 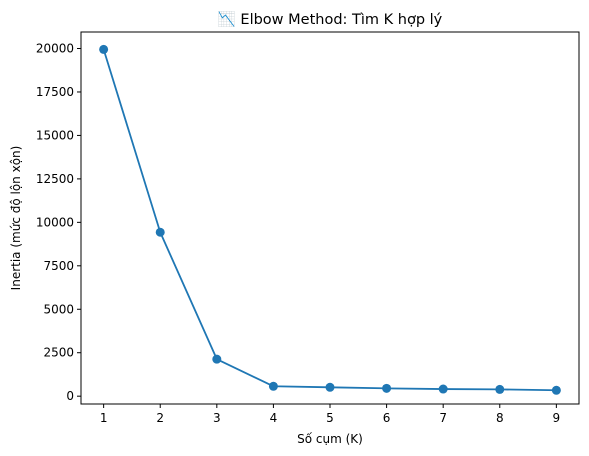 I want to click on y-tick-label: 2500, so click(x=58, y=353).